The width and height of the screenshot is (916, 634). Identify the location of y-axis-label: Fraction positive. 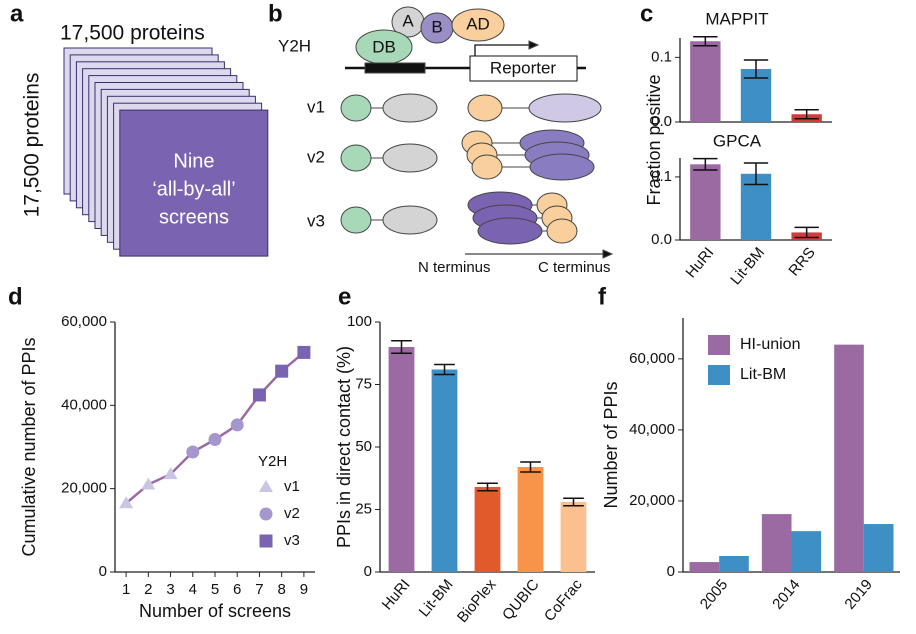
(654, 139).